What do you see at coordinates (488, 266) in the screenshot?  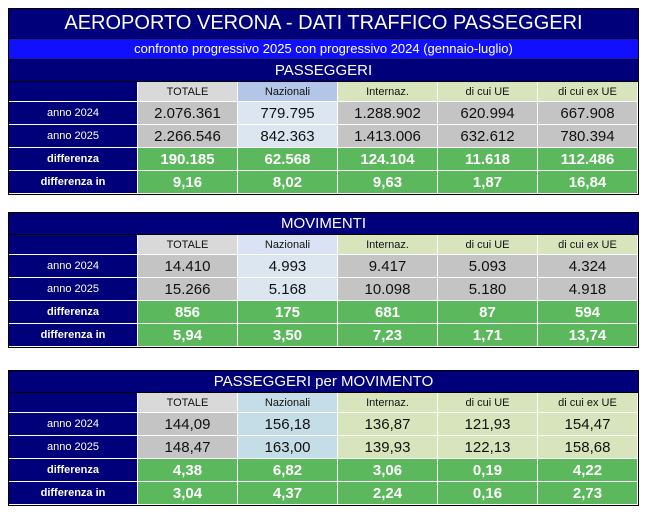 I see `table-cell: 5.093` at bounding box center [488, 266].